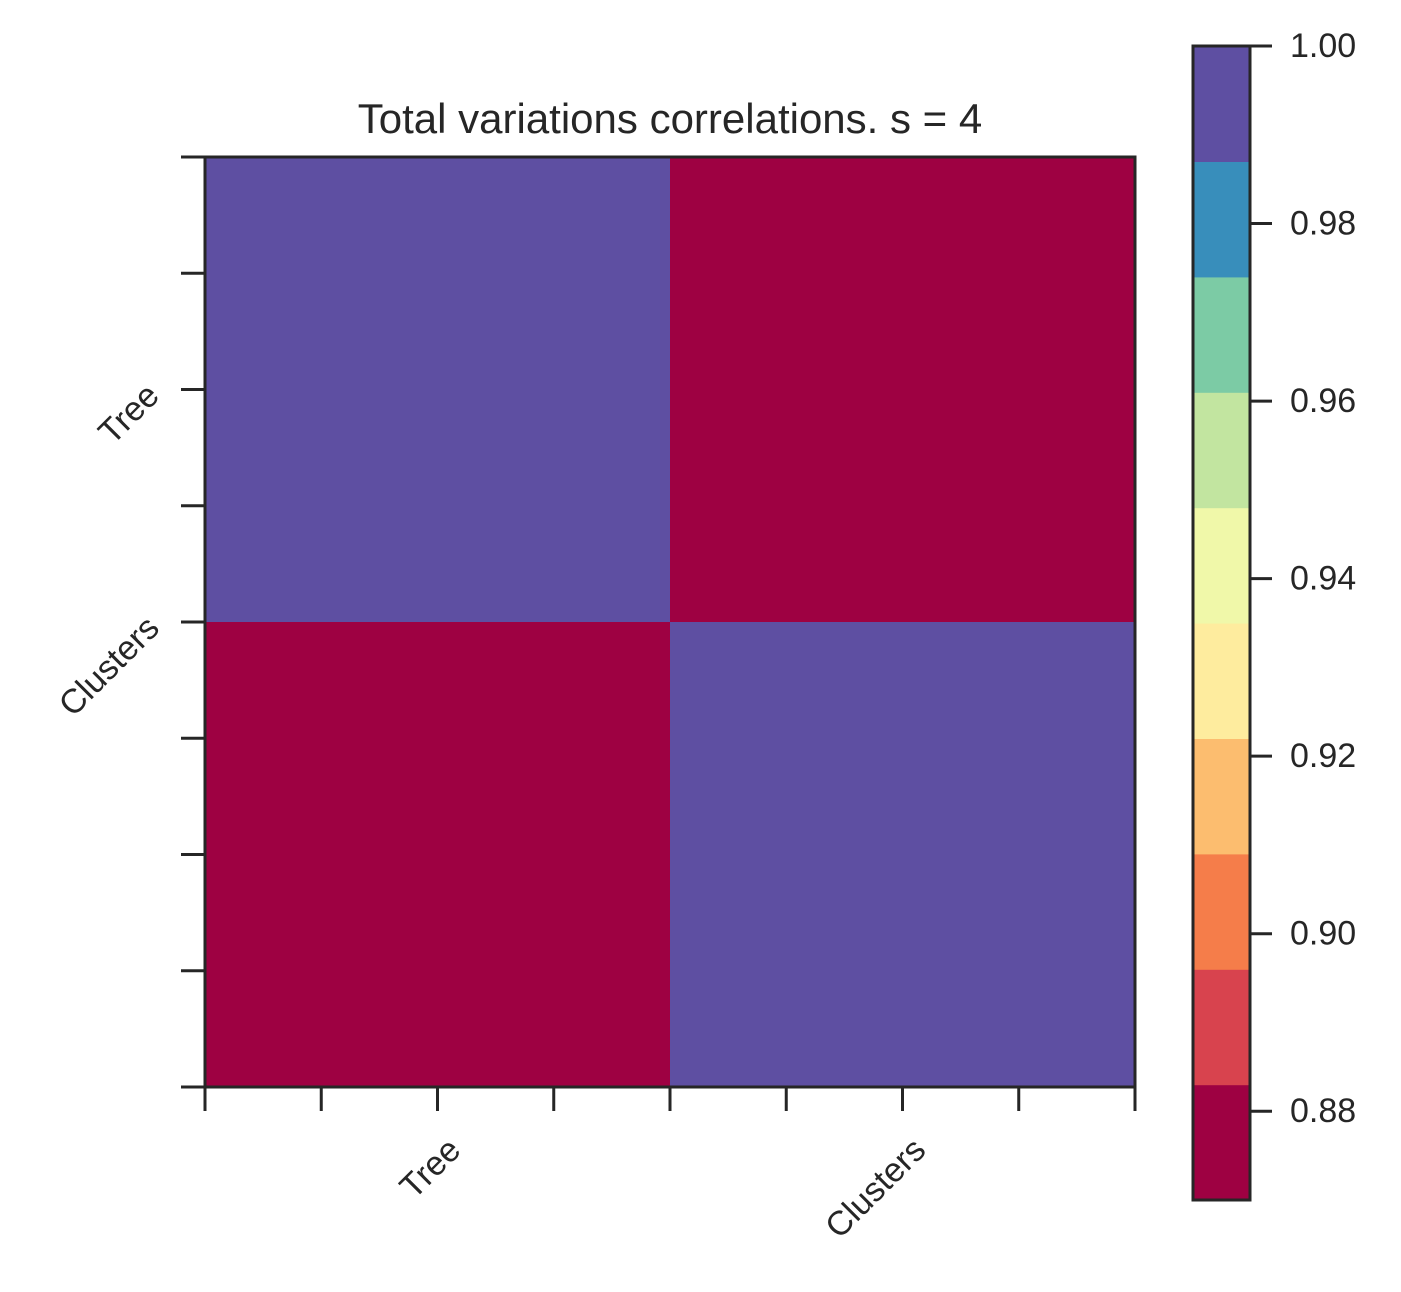 The height and width of the screenshot is (1292, 1401). I want to click on y-axis: Tree Clusters, so click(128, 622).